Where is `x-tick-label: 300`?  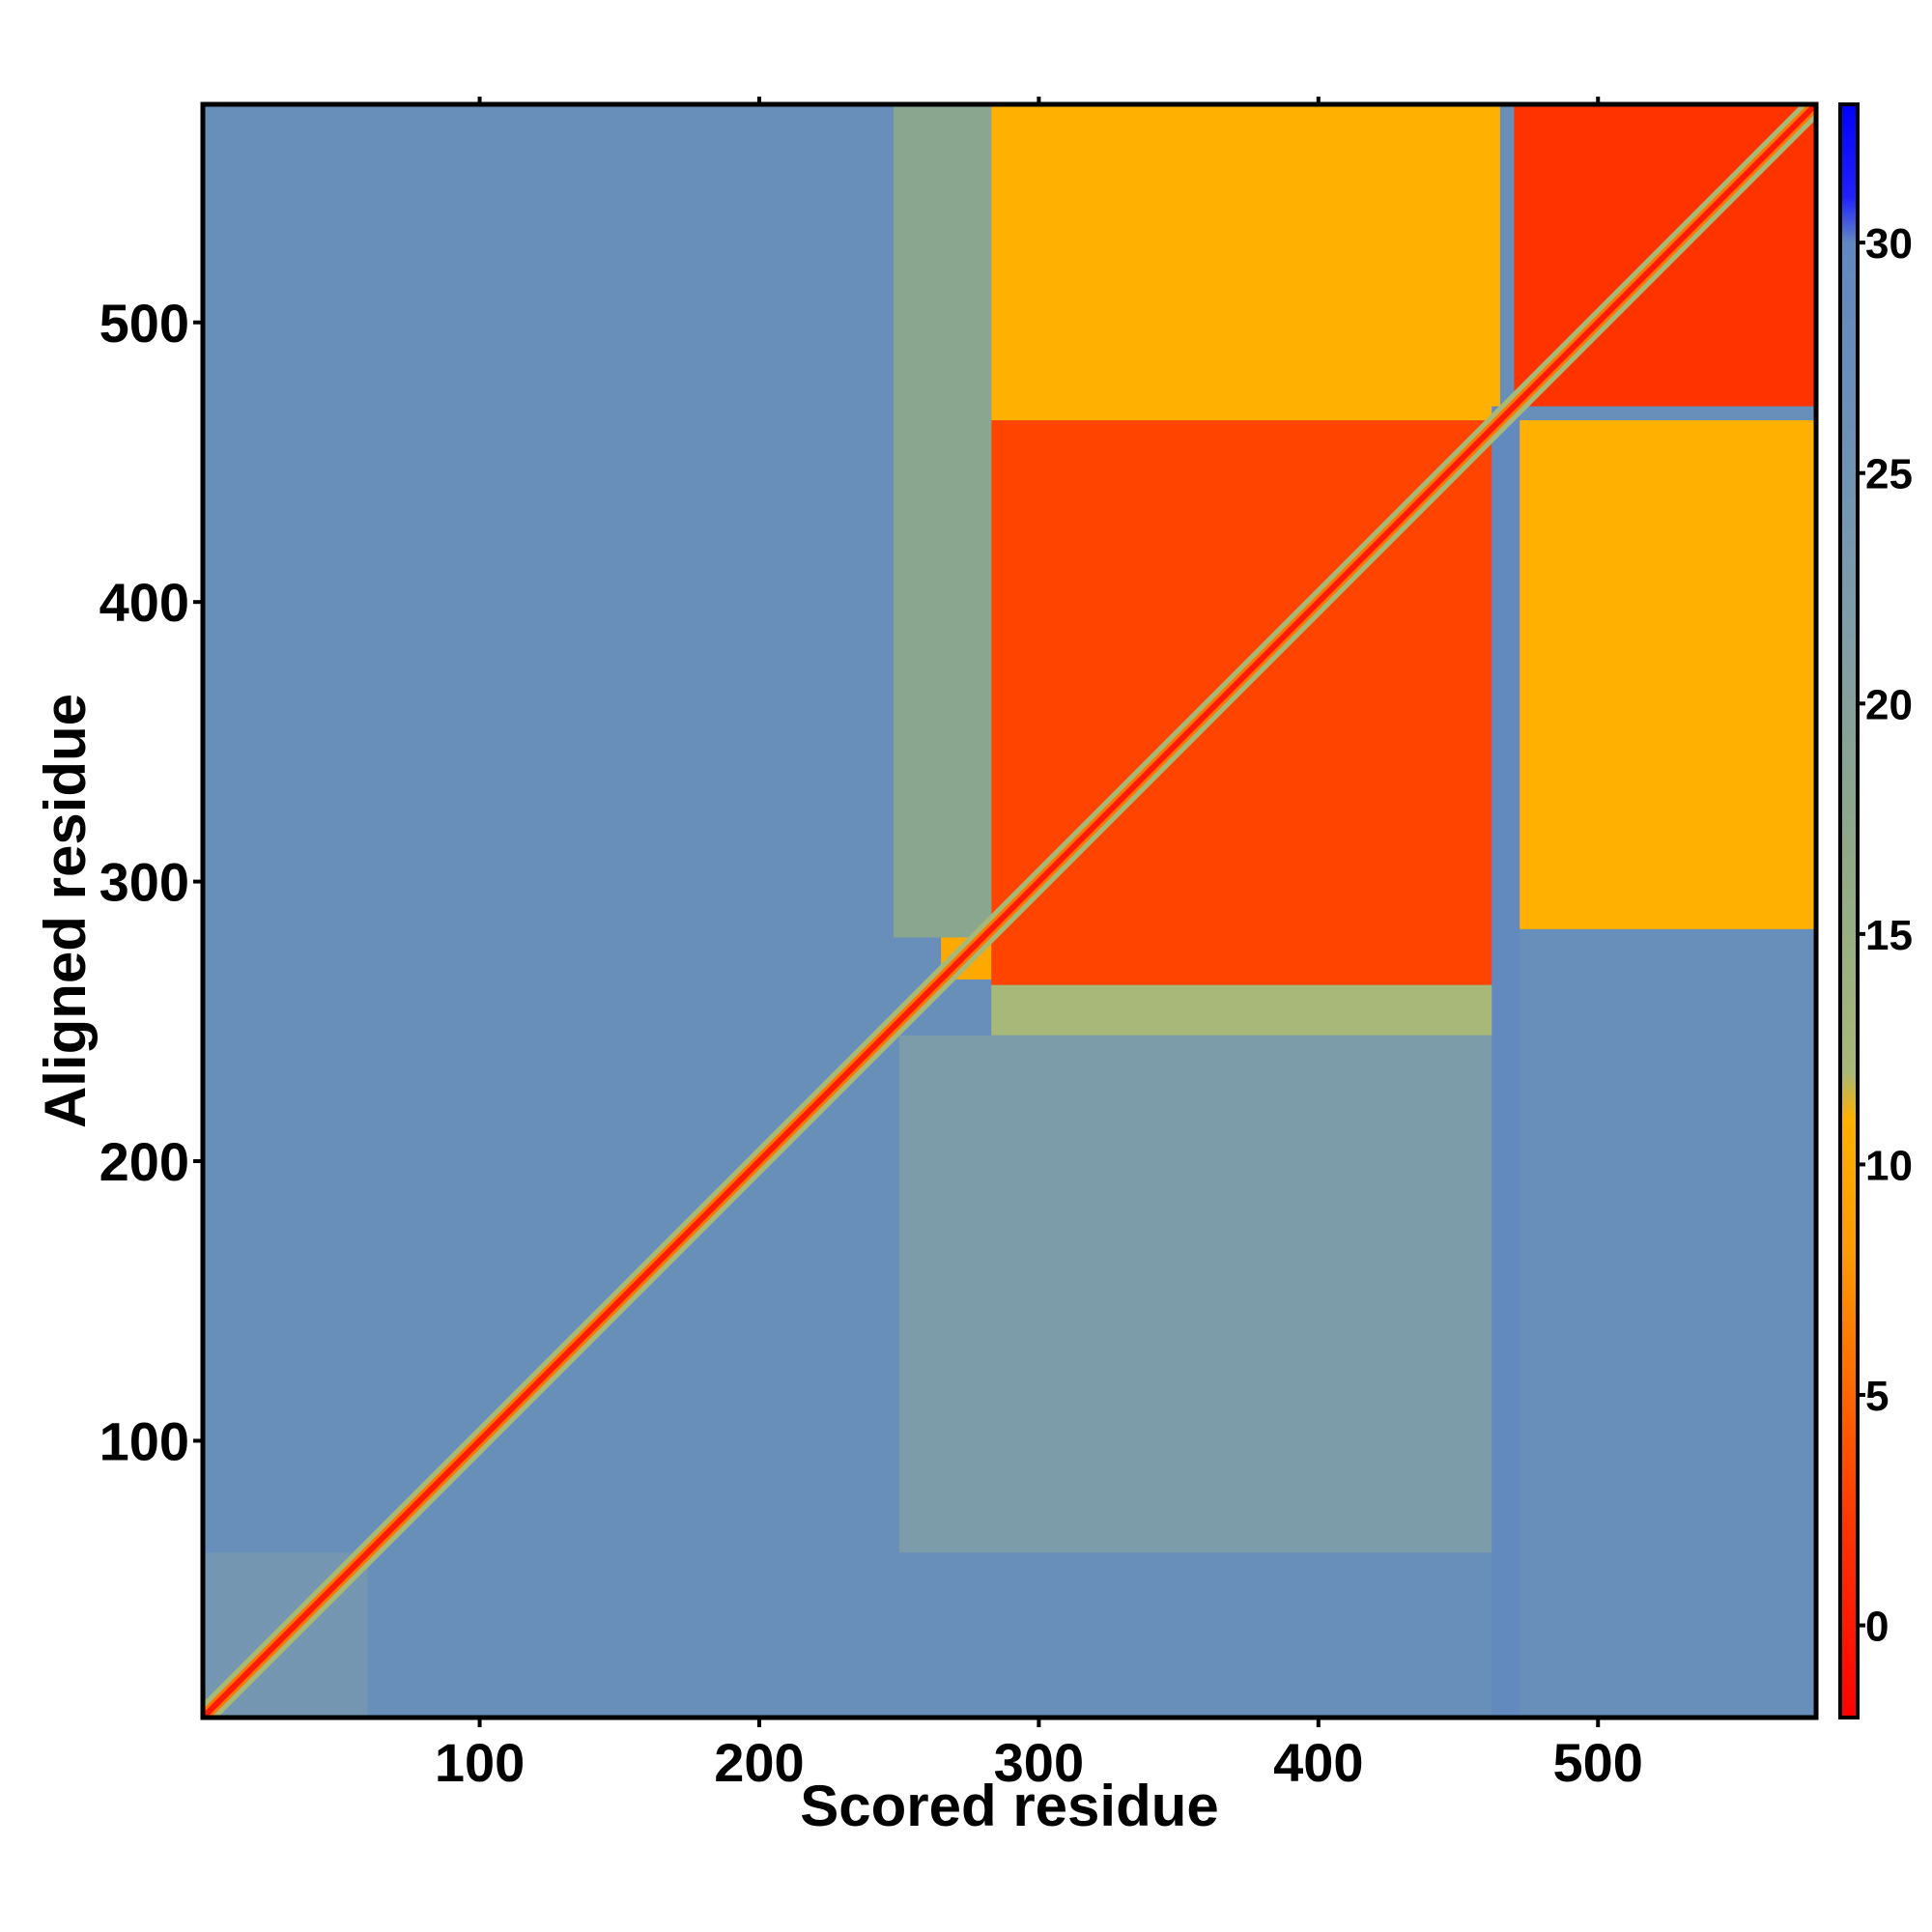
x-tick-label: 300 is located at coordinates (1039, 1762).